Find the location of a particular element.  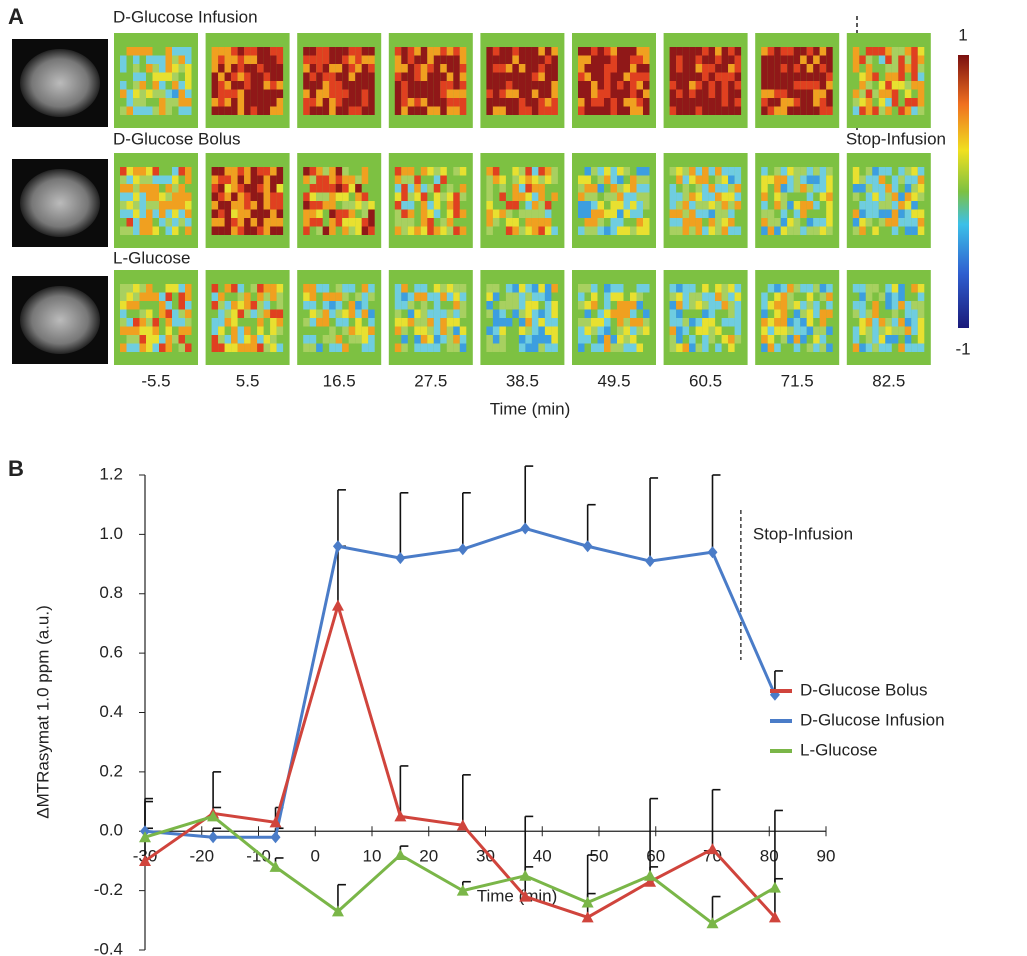

time-label: 16.5 is located at coordinates (339, 380).